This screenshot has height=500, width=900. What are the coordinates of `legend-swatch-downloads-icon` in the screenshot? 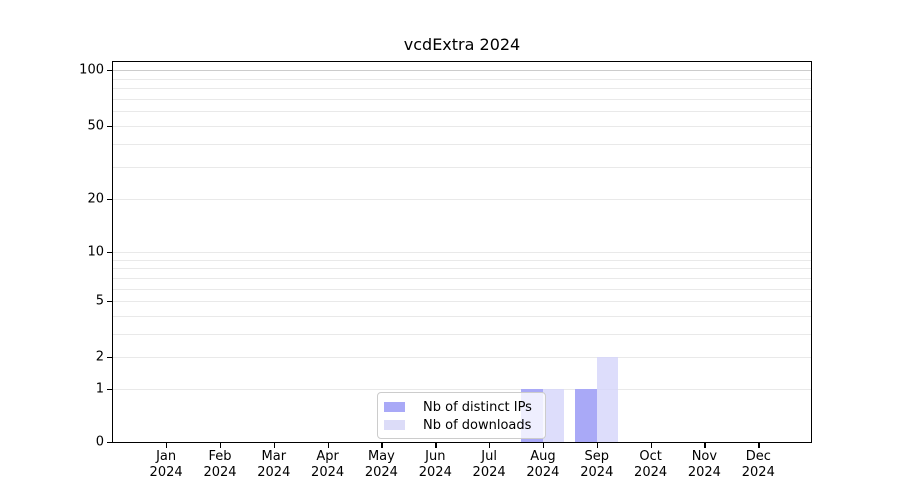 It's located at (394, 425).